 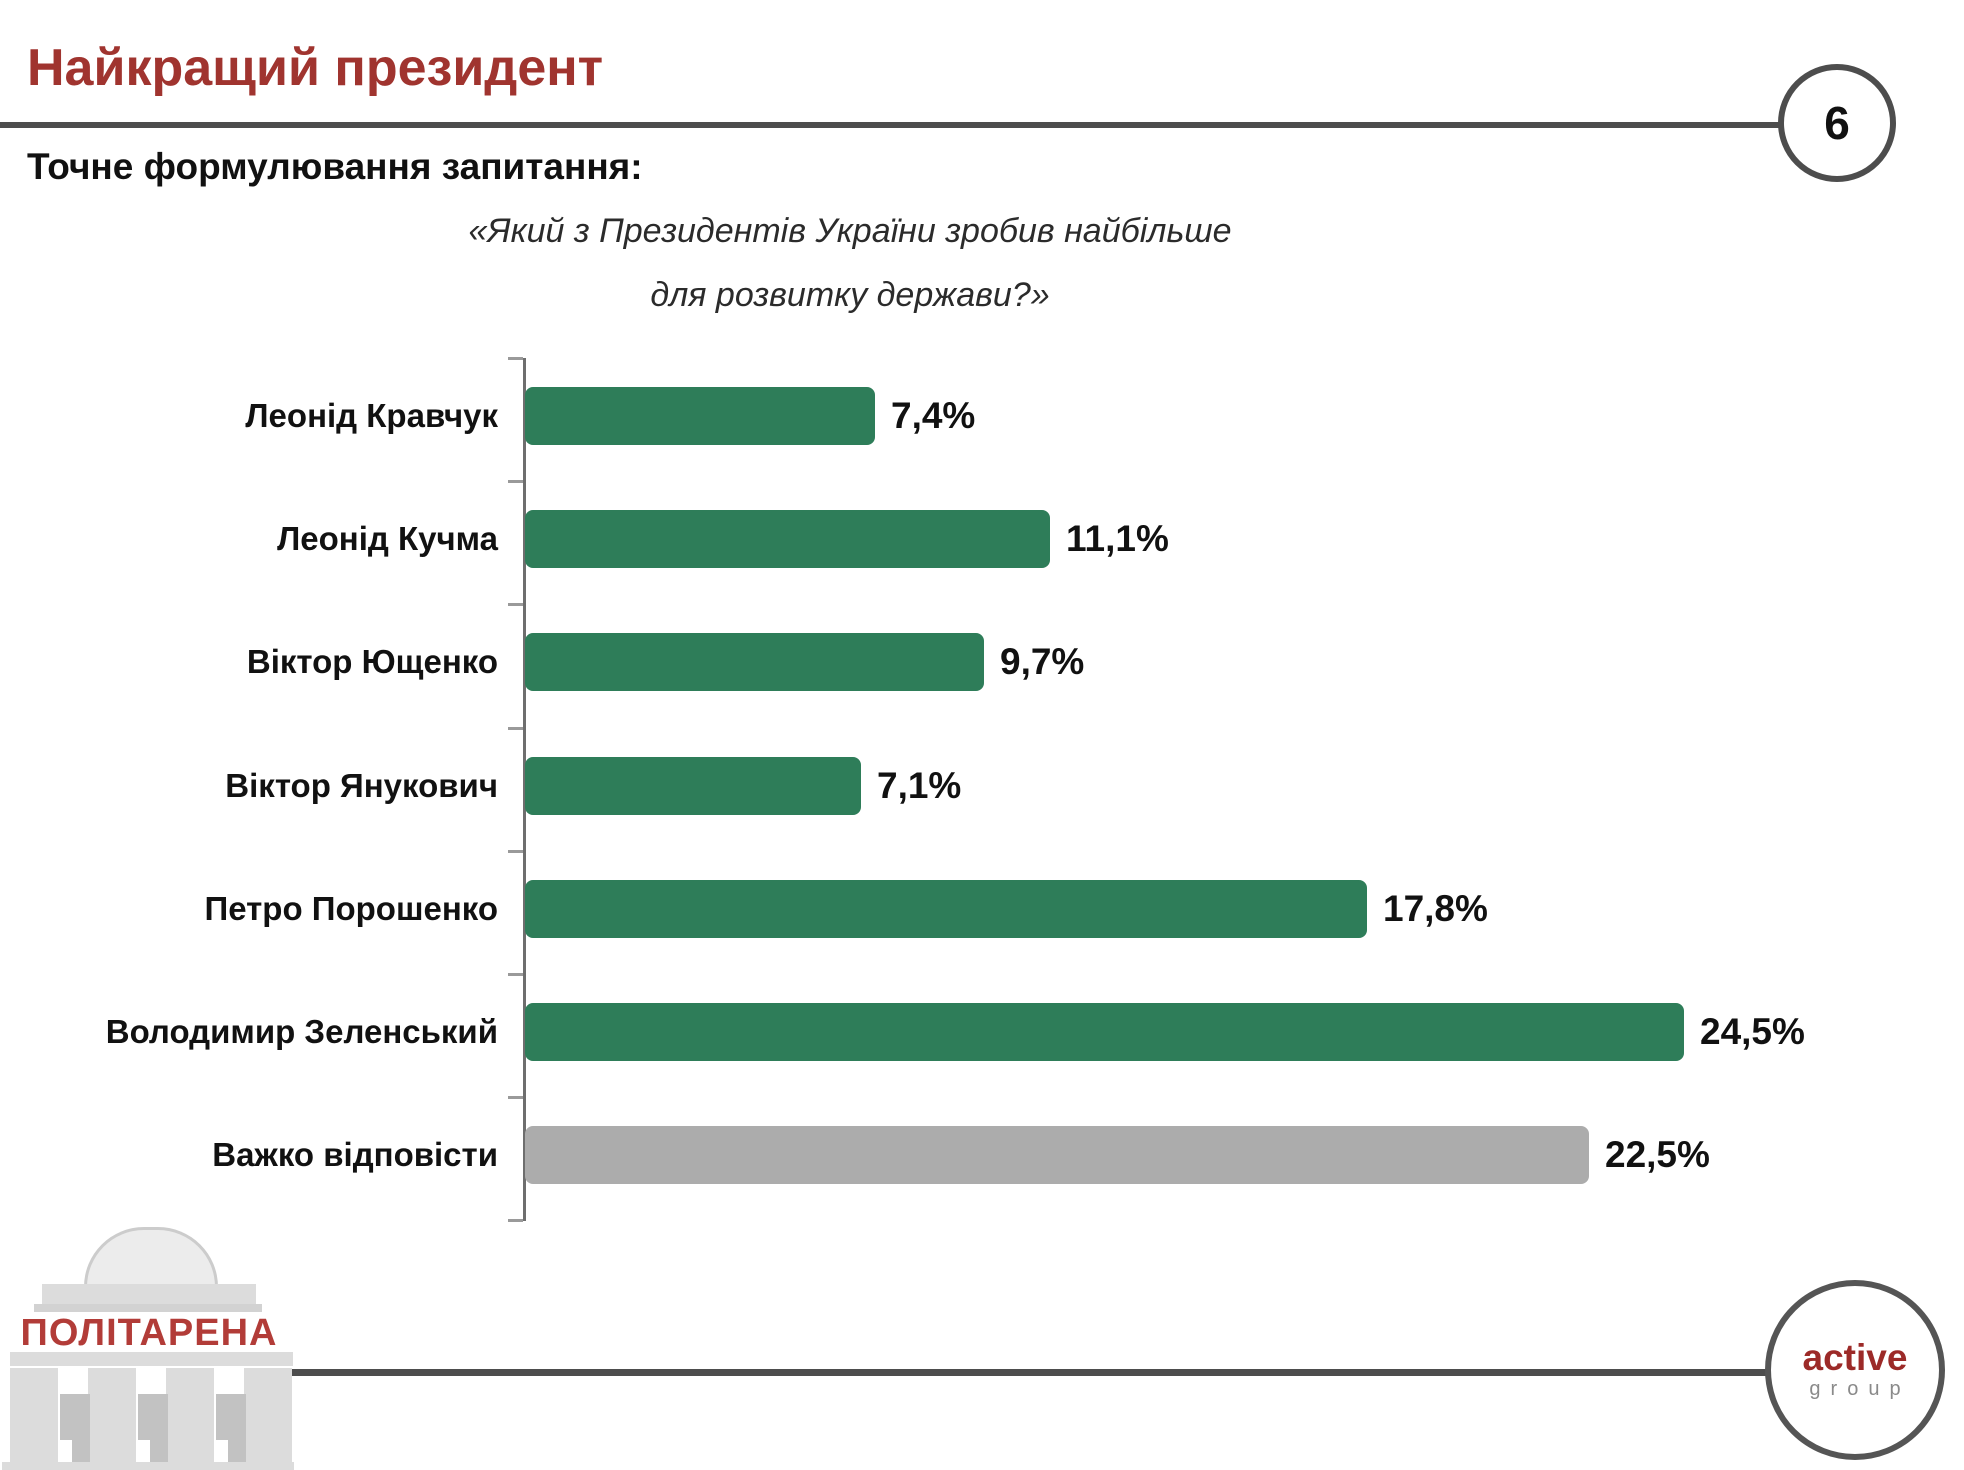 What do you see at coordinates (1860, 1389) in the screenshot?
I see `active-group-wordmark-group: group` at bounding box center [1860, 1389].